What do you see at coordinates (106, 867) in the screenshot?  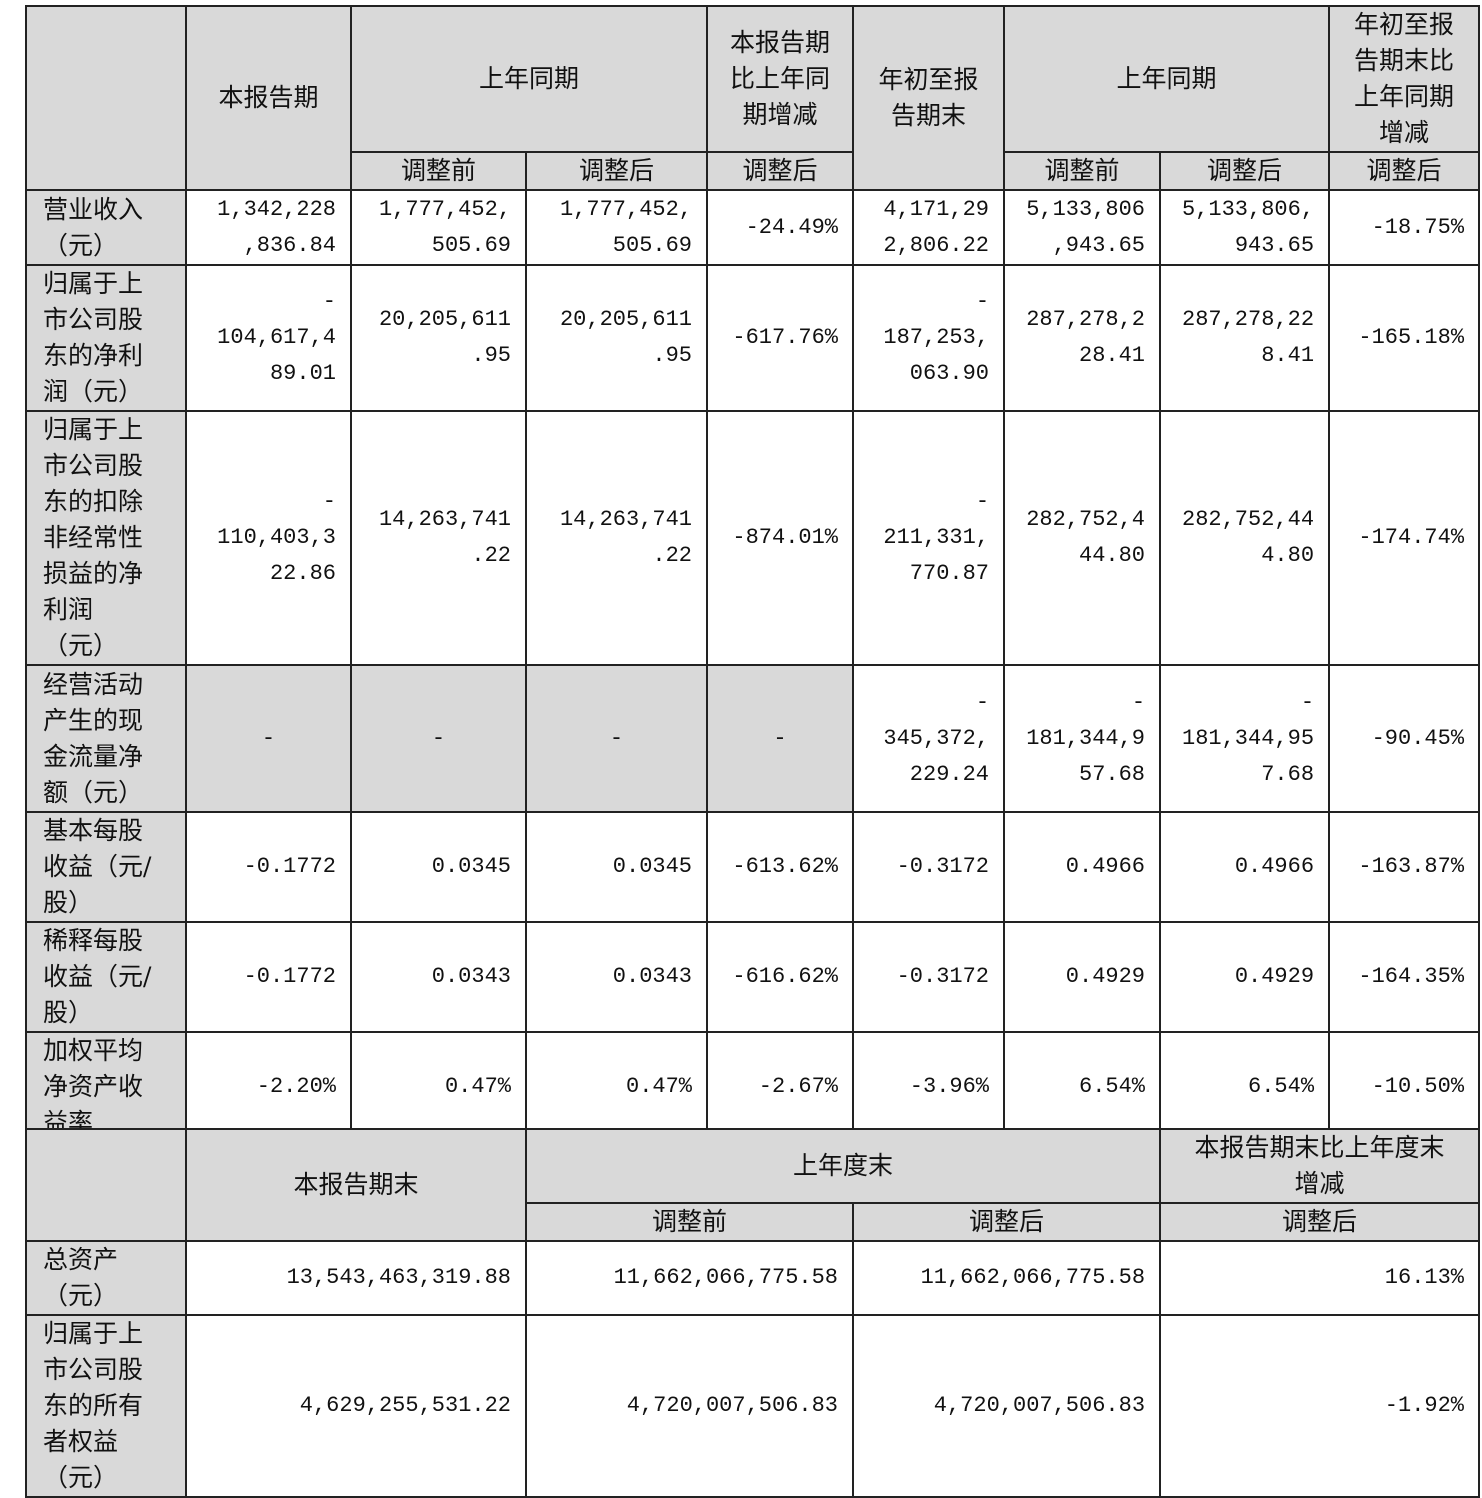 I see `row-label: 基本每股 收益（元/ 股）` at bounding box center [106, 867].